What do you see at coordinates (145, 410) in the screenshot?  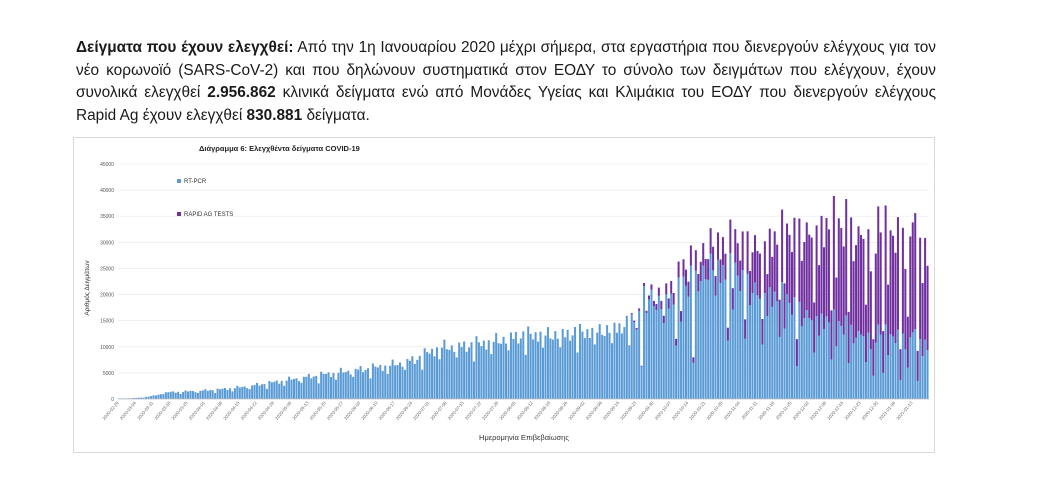 I see `x-tick-label: 2020-03-11` at bounding box center [145, 410].